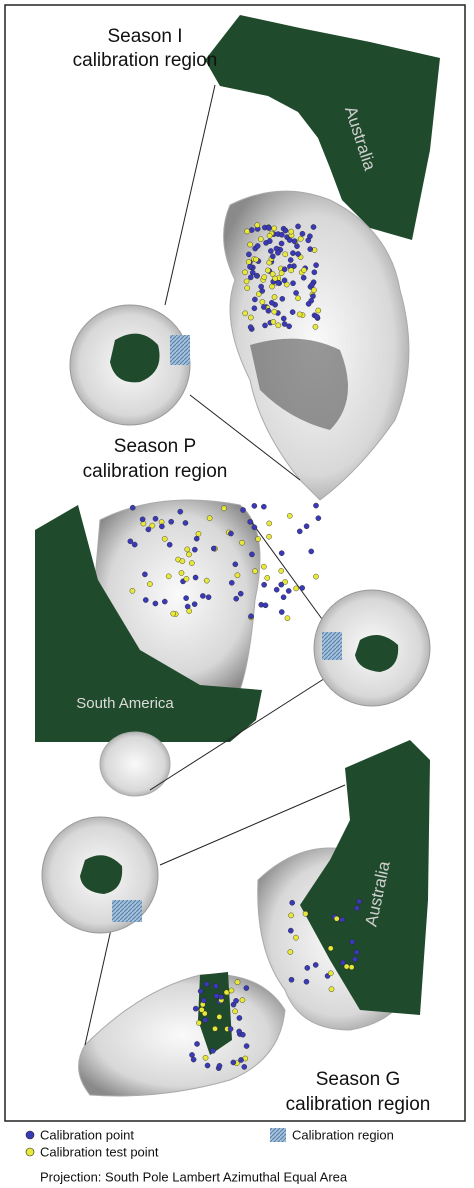 This screenshot has width=474, height=1188. What do you see at coordinates (182, 1035) in the screenshot?
I see `ice-region` at bounding box center [182, 1035].